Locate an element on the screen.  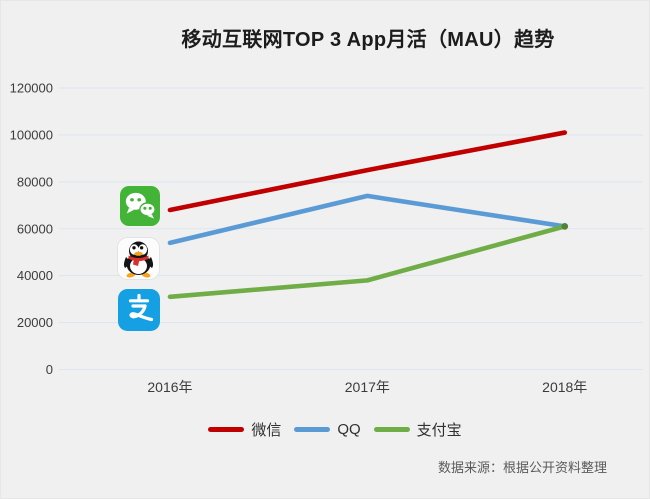
y-axis-tick-label: 80000 is located at coordinates (35, 181).